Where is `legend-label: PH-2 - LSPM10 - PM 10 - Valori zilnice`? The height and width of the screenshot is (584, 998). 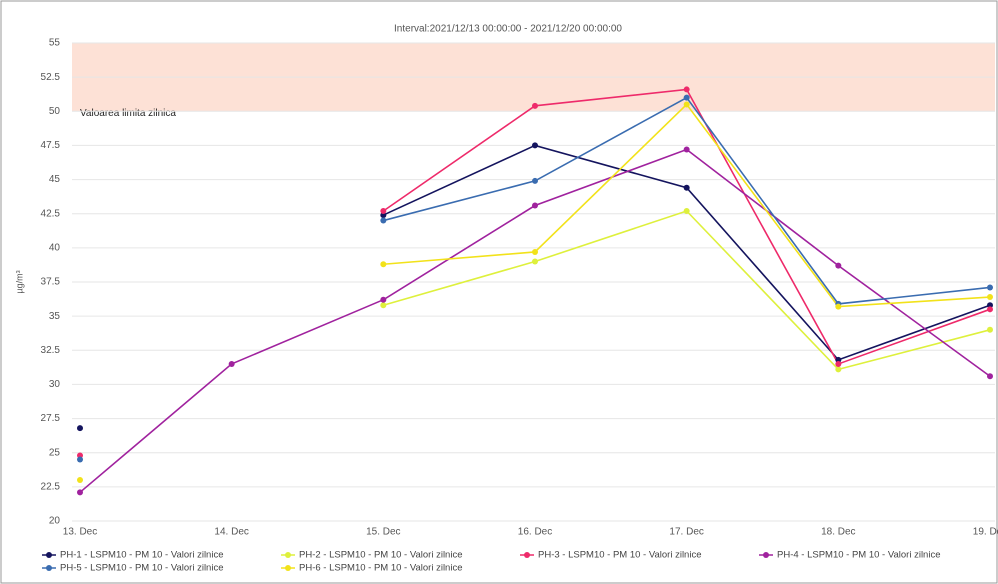
legend-label: PH-2 - LSPM10 - PM 10 - Valori zilnice is located at coordinates (381, 555).